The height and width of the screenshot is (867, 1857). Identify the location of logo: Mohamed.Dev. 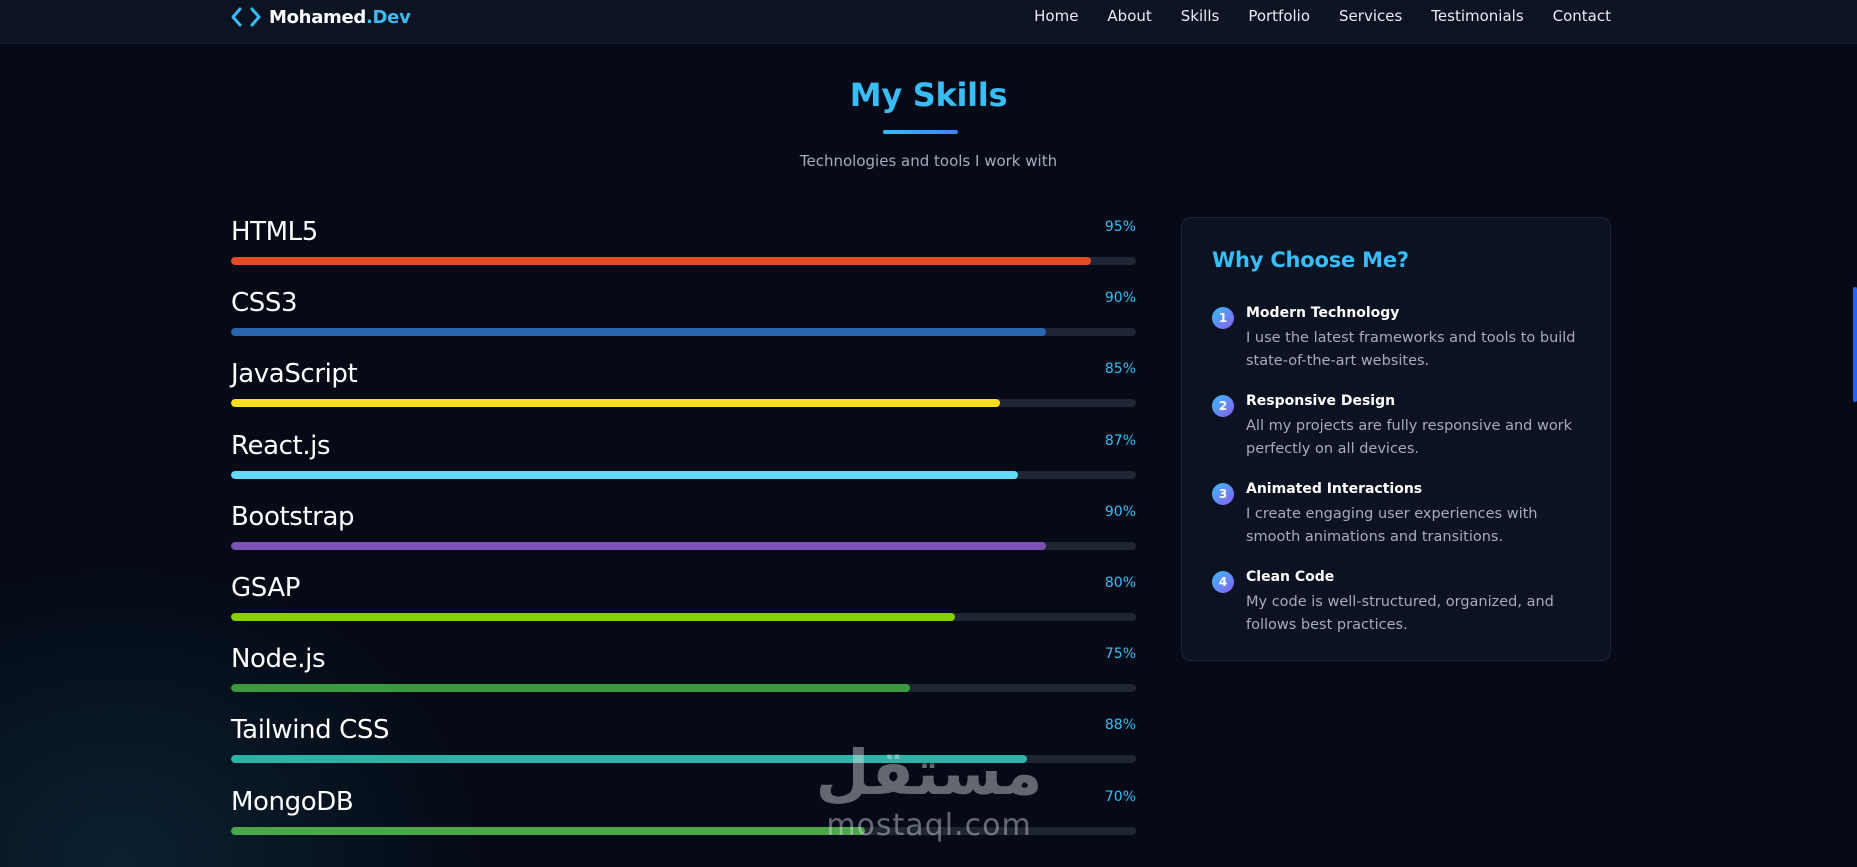
(321, 17).